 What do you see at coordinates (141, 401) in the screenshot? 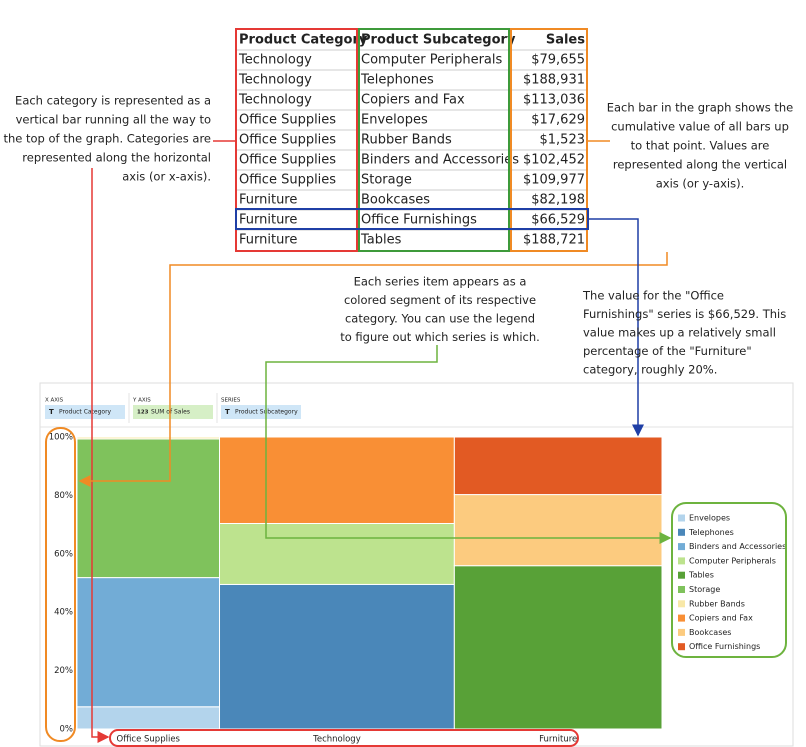
I see `shelf-title: Y AXIS` at bounding box center [141, 401].